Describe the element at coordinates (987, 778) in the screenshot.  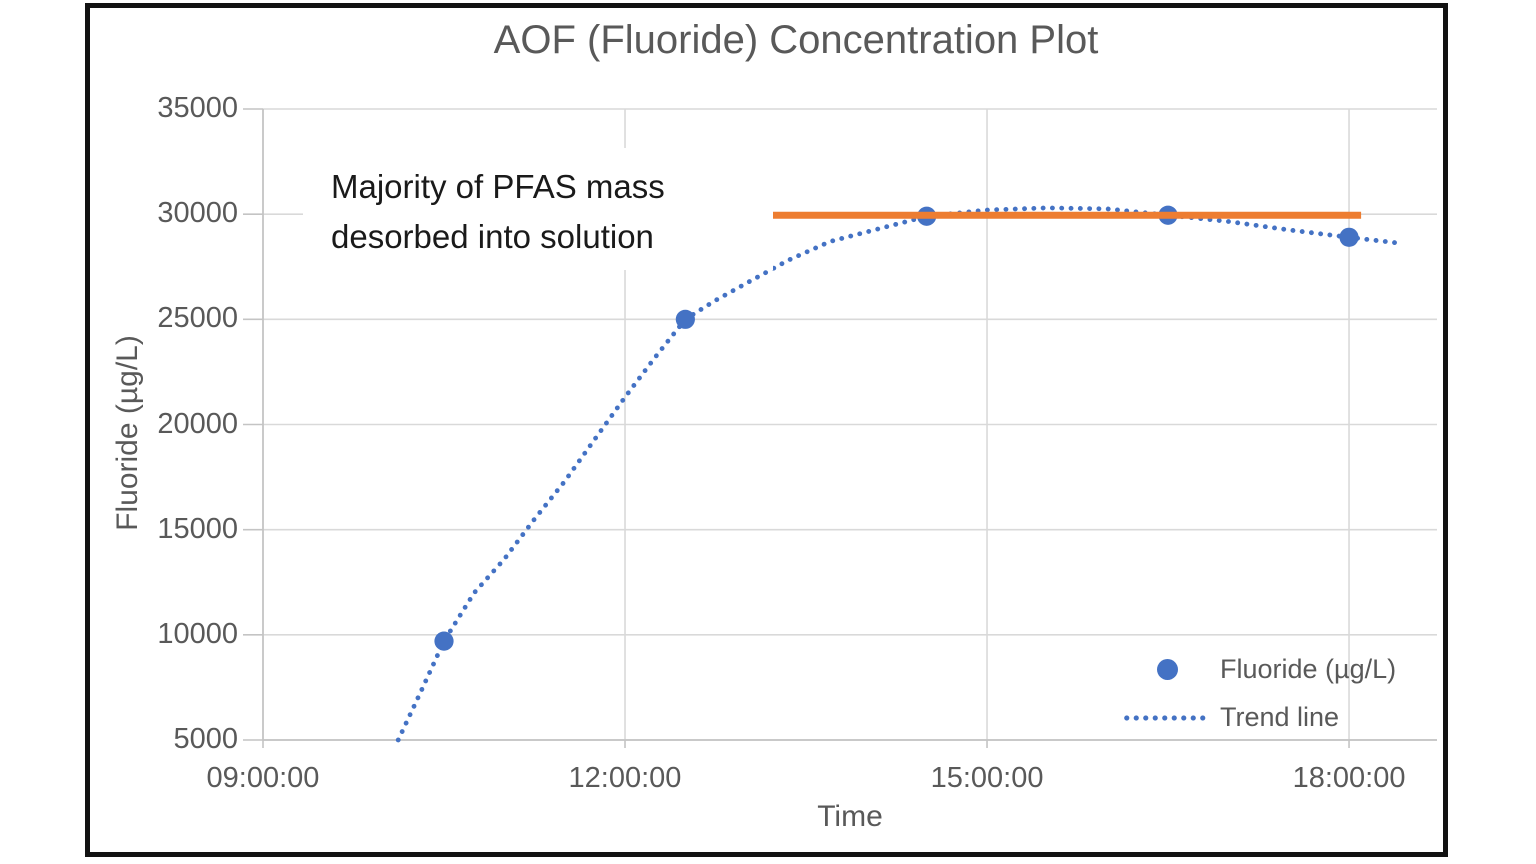
I see `x-tick-label: 15:00:00` at that location.